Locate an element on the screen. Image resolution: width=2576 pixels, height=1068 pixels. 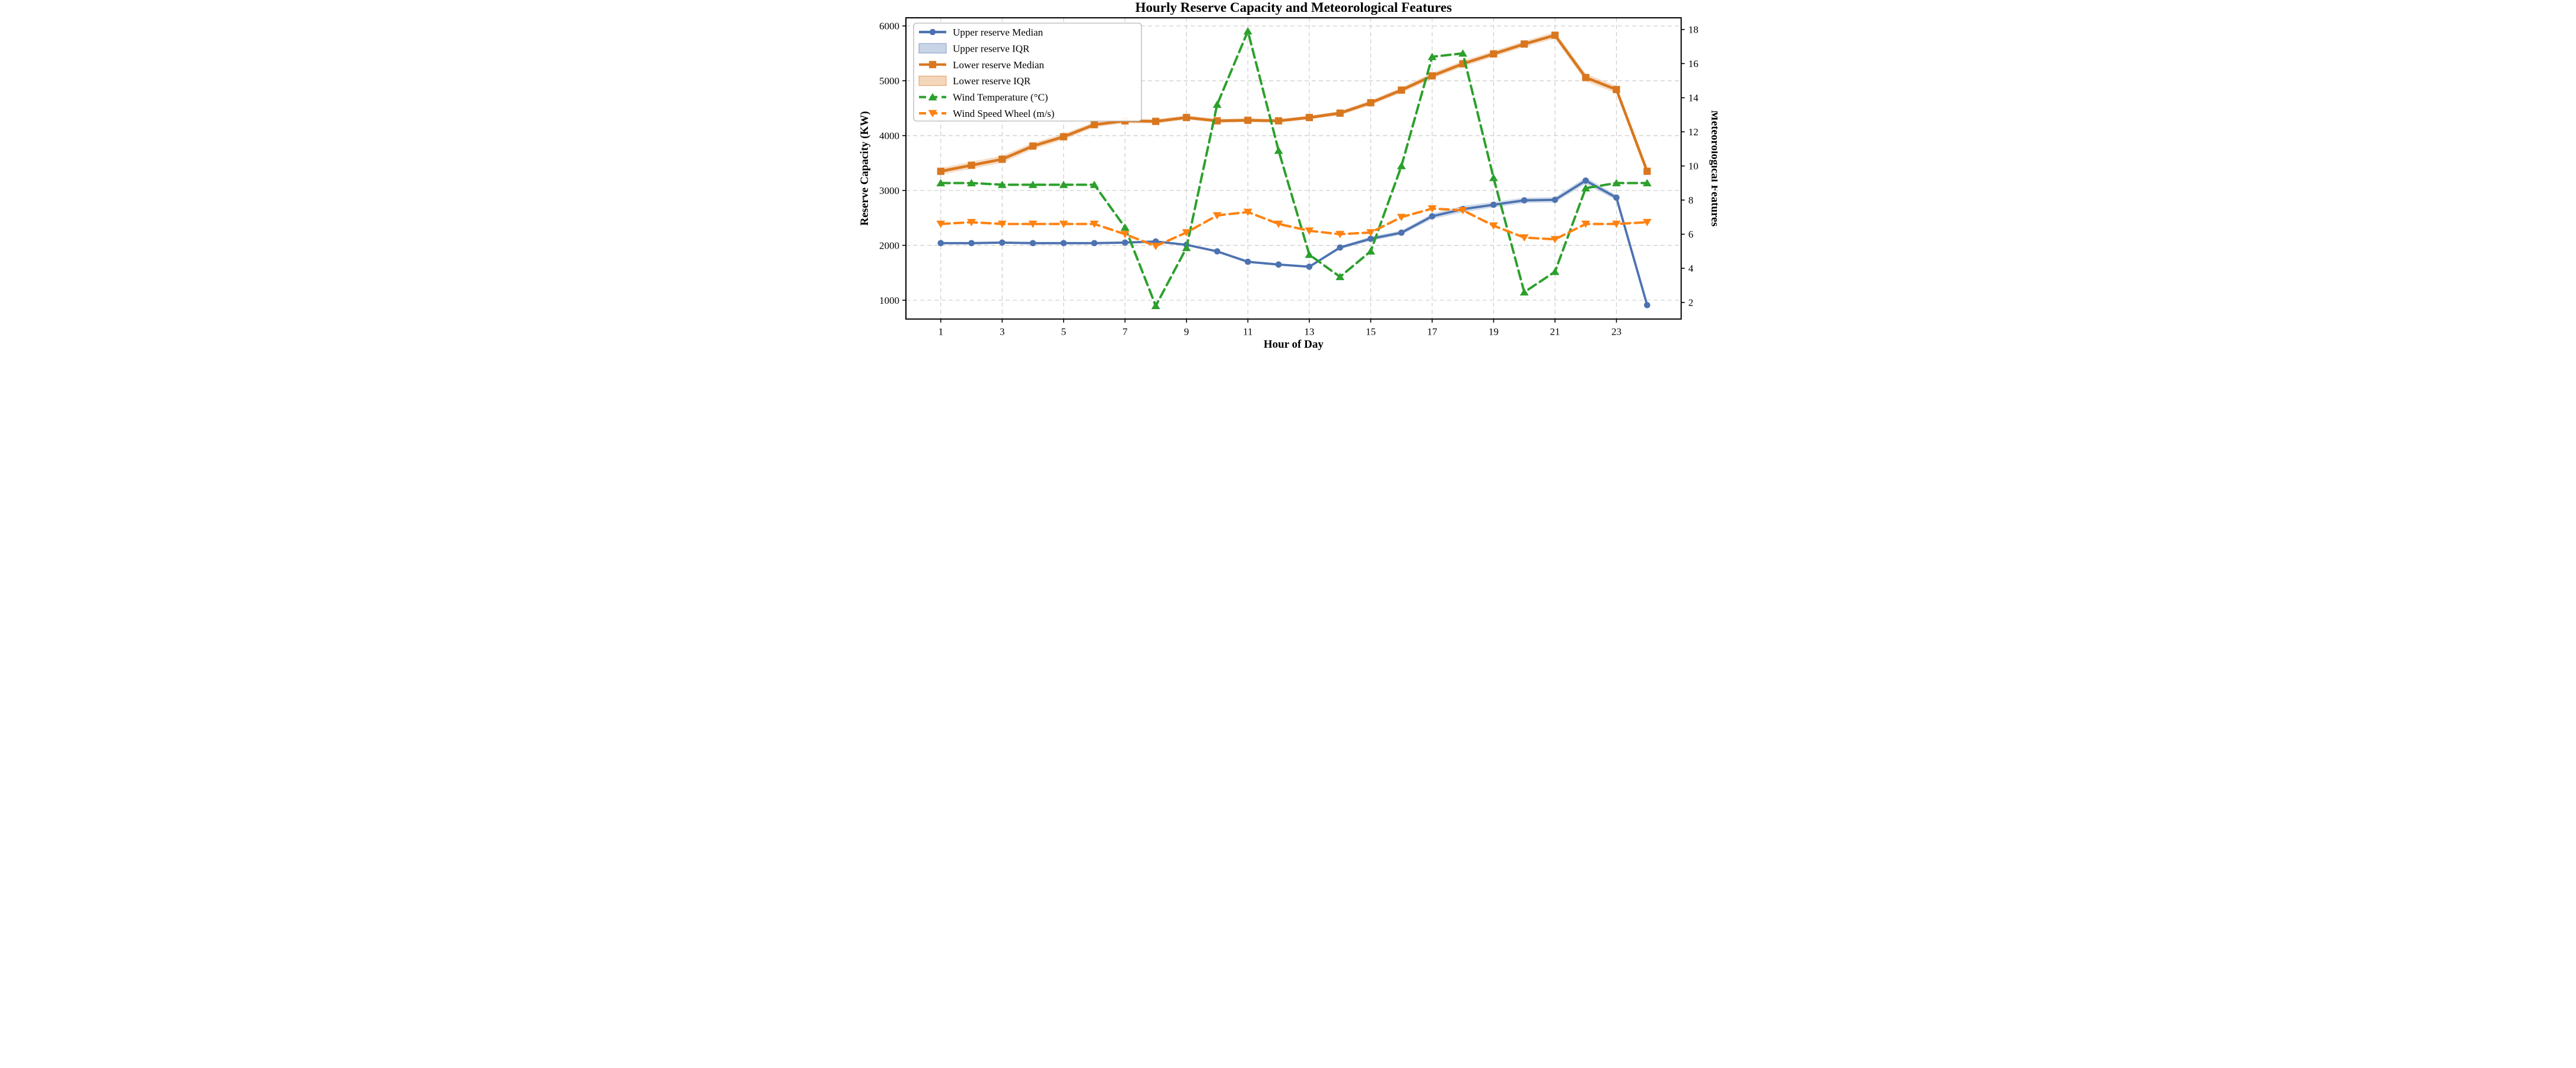
series-wind-temperature-c is located at coordinates (1294, 168).